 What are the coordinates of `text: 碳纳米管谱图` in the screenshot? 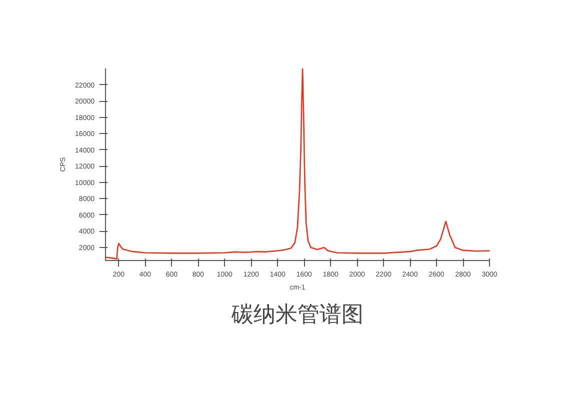 It's located at (297, 314).